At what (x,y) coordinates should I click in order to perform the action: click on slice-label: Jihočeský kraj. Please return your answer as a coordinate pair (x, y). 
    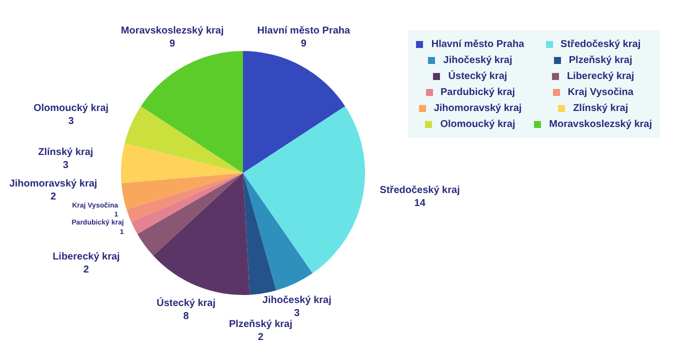
    Looking at the image, I should click on (297, 300).